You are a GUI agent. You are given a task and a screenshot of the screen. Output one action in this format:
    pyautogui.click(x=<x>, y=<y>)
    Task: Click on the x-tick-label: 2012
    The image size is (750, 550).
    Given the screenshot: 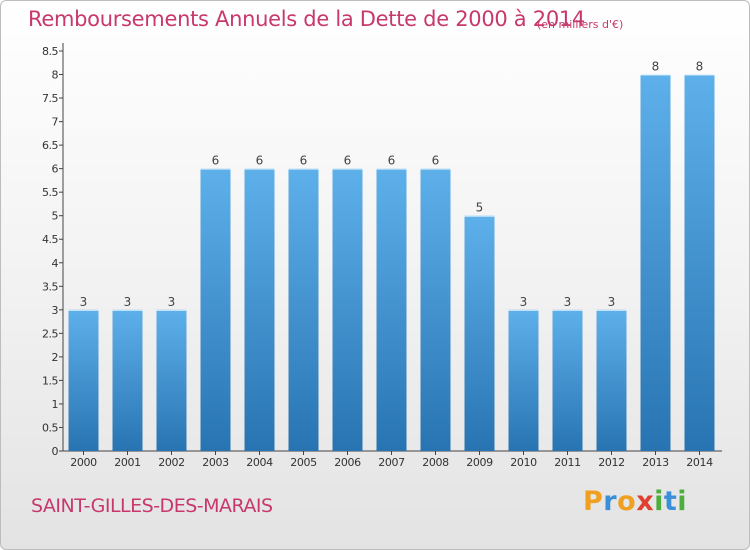 What is the action you would take?
    pyautogui.click(x=611, y=462)
    